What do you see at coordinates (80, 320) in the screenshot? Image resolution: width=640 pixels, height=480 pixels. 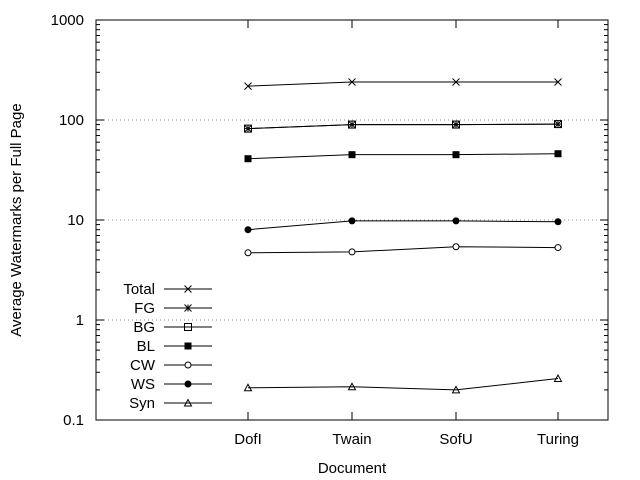 I see `y-tick-label: 1` at bounding box center [80, 320].